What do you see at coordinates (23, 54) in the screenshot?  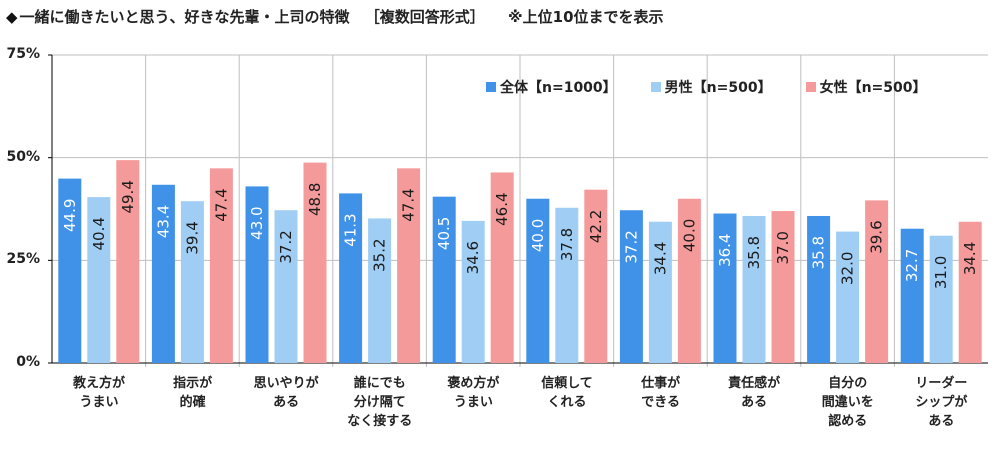 I see `y-tick-label: 75%` at bounding box center [23, 54].